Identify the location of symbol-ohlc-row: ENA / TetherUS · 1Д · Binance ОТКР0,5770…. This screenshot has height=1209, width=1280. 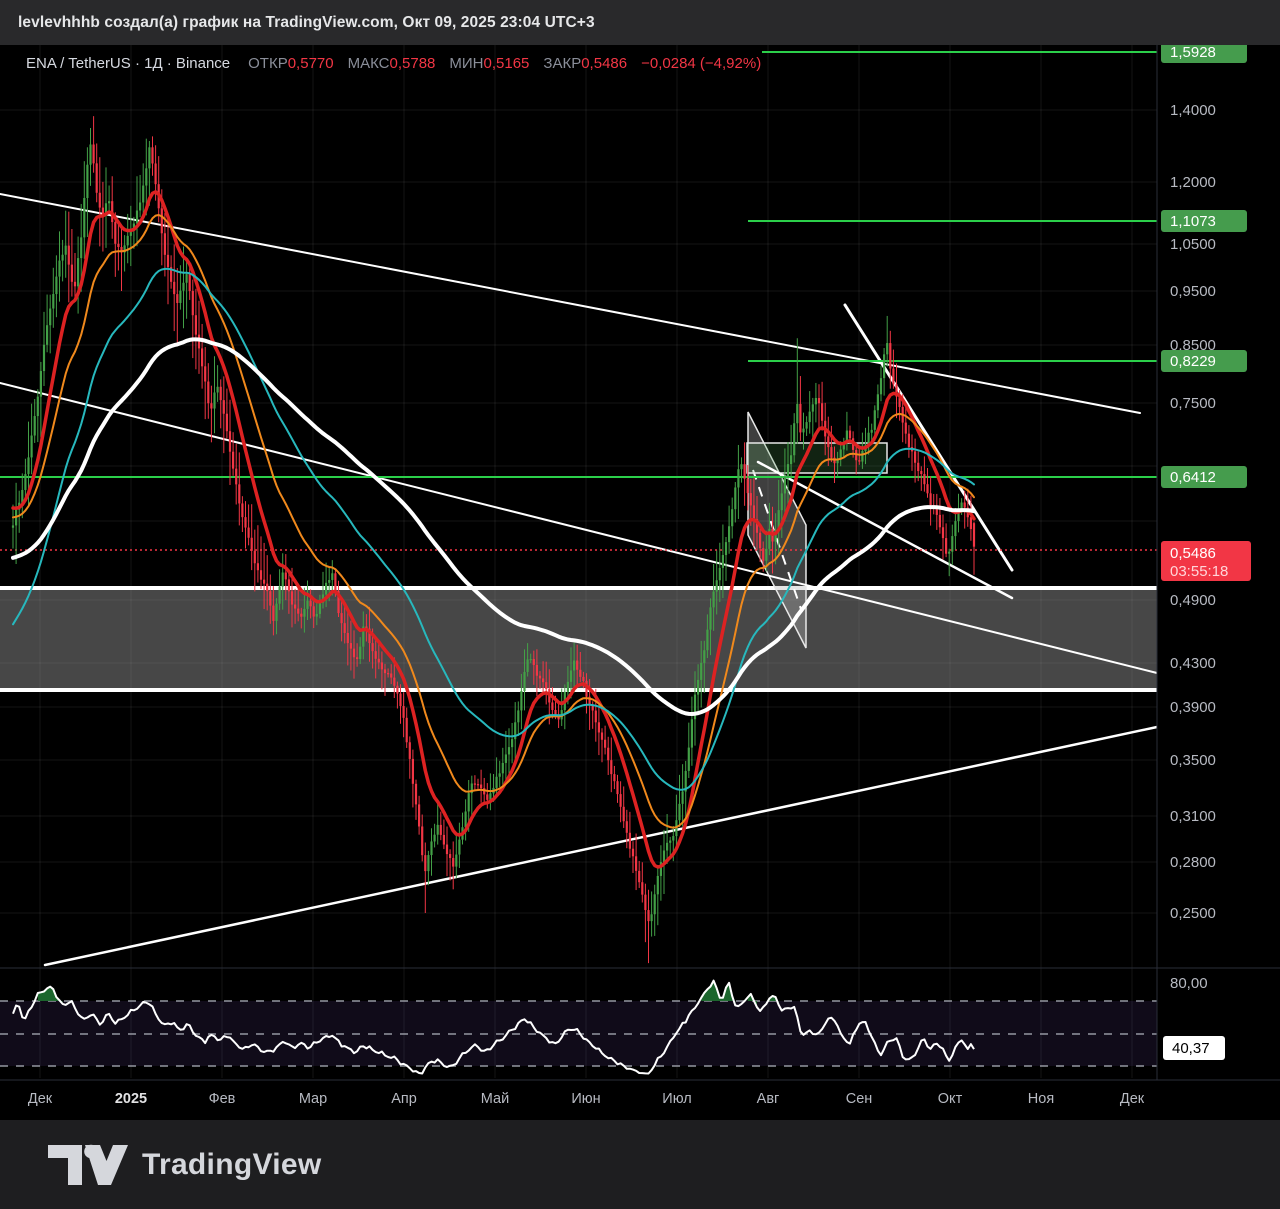
(393, 63).